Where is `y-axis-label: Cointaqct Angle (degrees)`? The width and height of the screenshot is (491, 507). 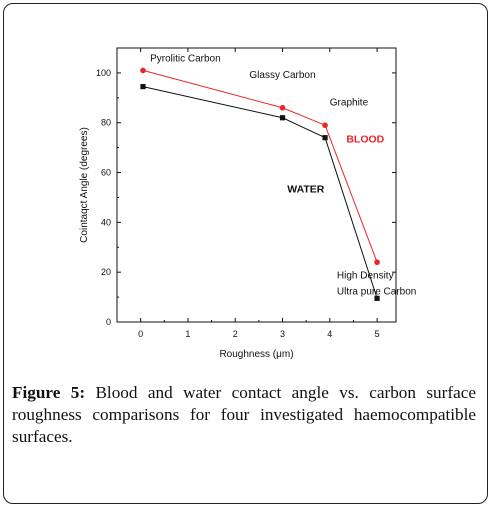
y-axis-label: Cointaqct Angle (degrees) is located at coordinates (84, 185).